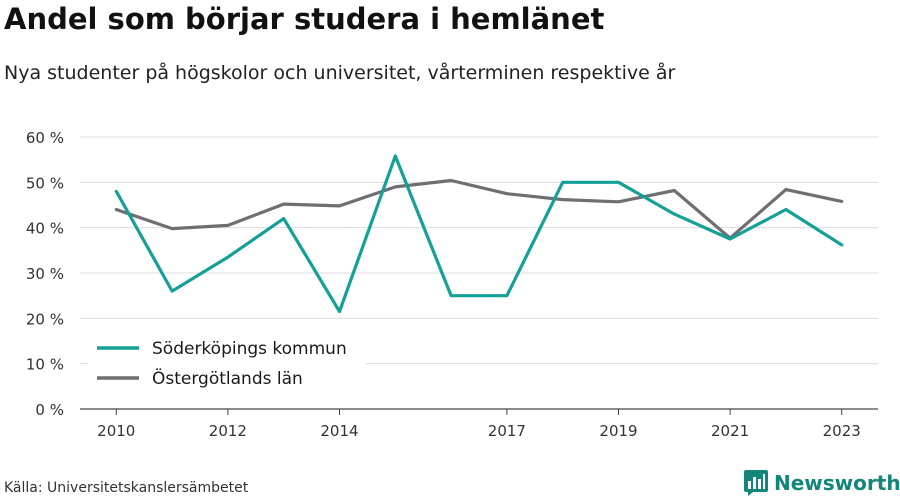 This screenshot has height=500, width=900. What do you see at coordinates (730, 431) in the screenshot?
I see `x-tick-label: 2021` at bounding box center [730, 431].